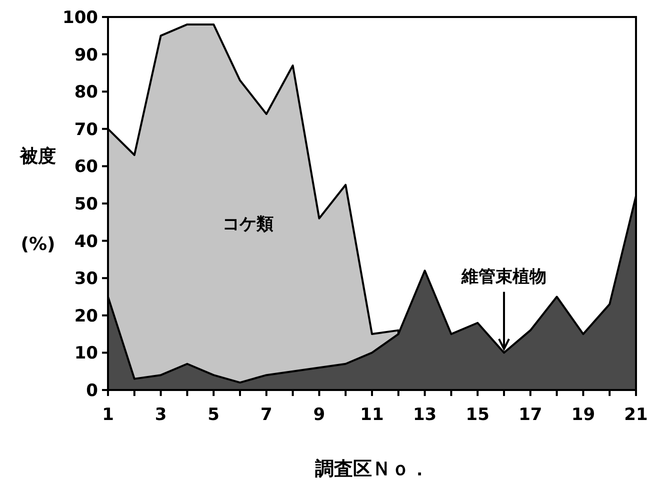 The width and height of the screenshot is (662, 493). Describe the element at coordinates (86, 130) in the screenshot. I see `y-tick-label: 70` at that location.